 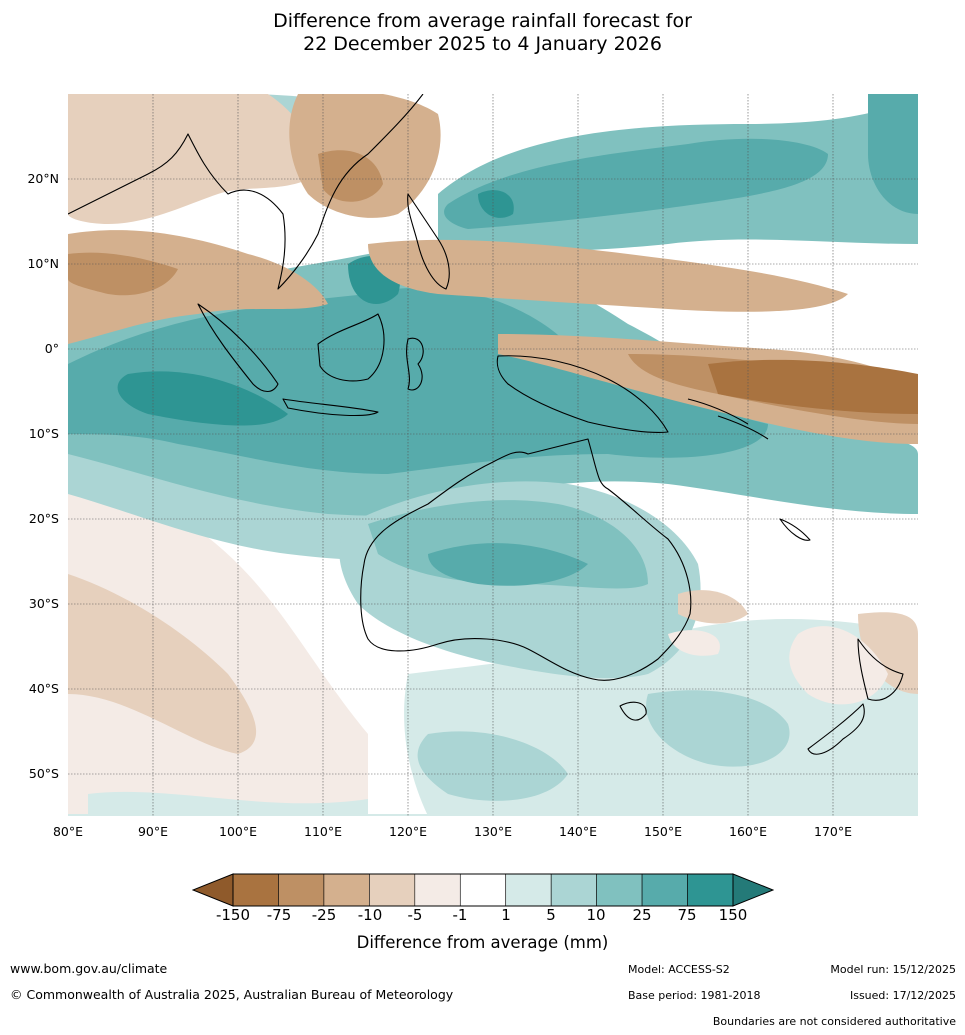 What do you see at coordinates (43, 603) in the screenshot?
I see `lat-tick-label: 30°S` at bounding box center [43, 603].